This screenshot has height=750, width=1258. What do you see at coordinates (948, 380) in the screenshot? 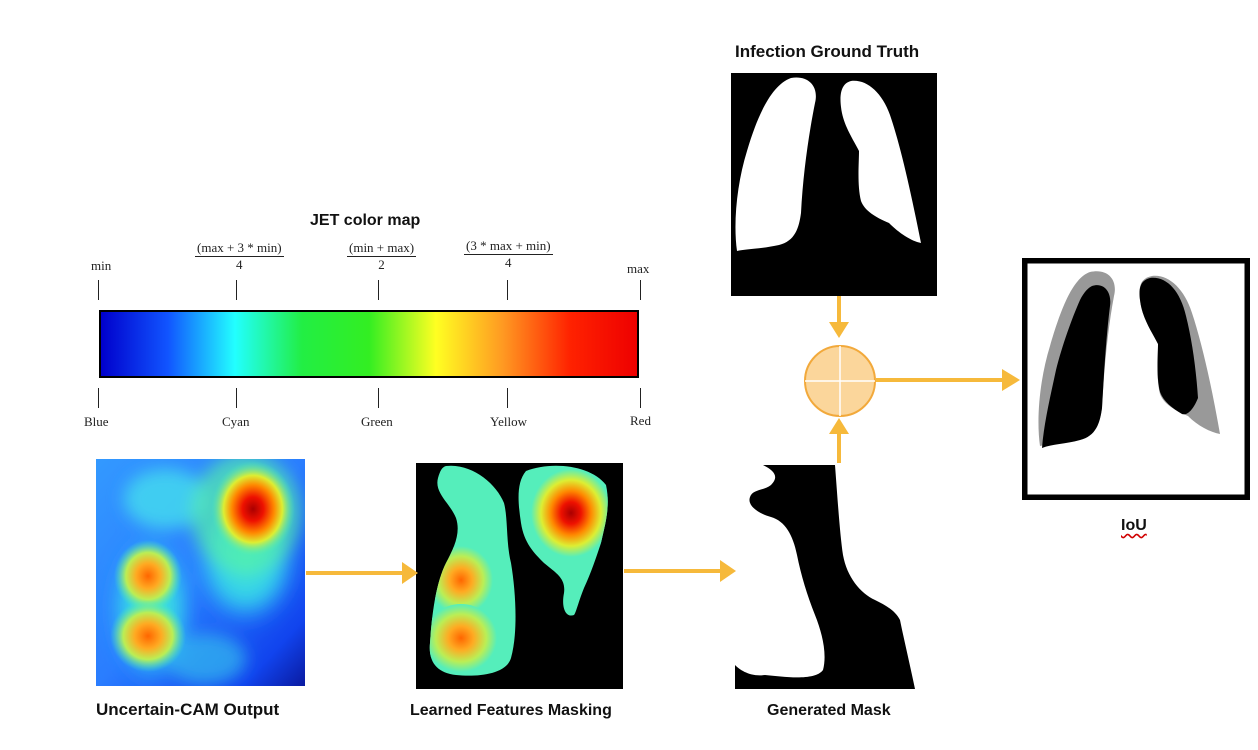
I see `arrow-combine-to-iou` at bounding box center [948, 380].